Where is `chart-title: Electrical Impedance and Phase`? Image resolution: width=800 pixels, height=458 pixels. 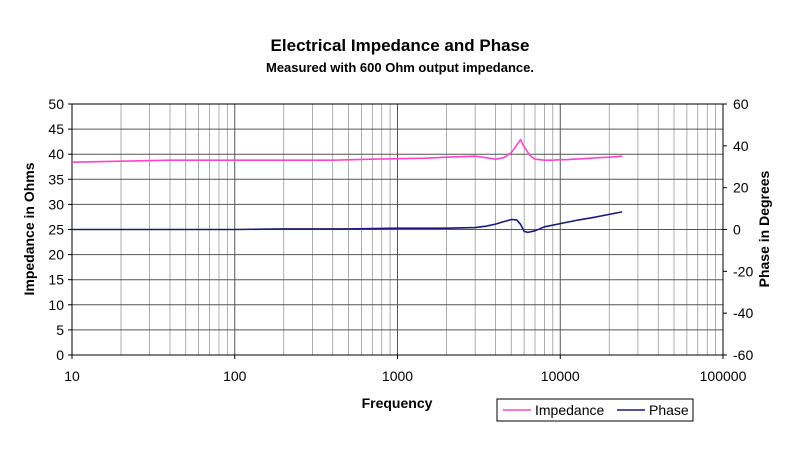 chart-title: Electrical Impedance and Phase is located at coordinates (400, 45).